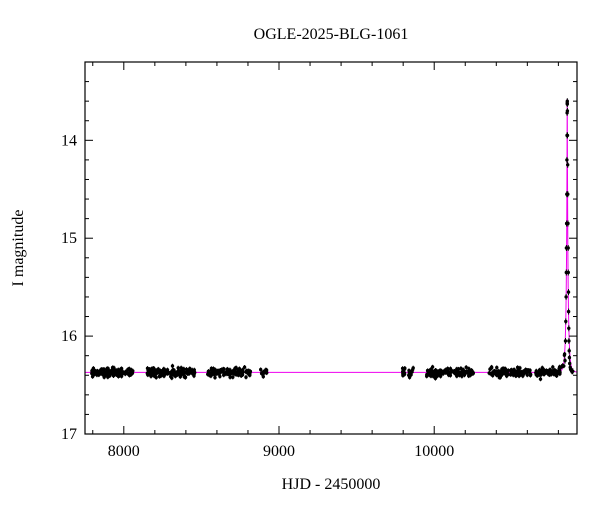 The width and height of the screenshot is (600, 512). Describe the element at coordinates (18, 248) in the screenshot. I see `y-axis-label: I magnitude` at that location.